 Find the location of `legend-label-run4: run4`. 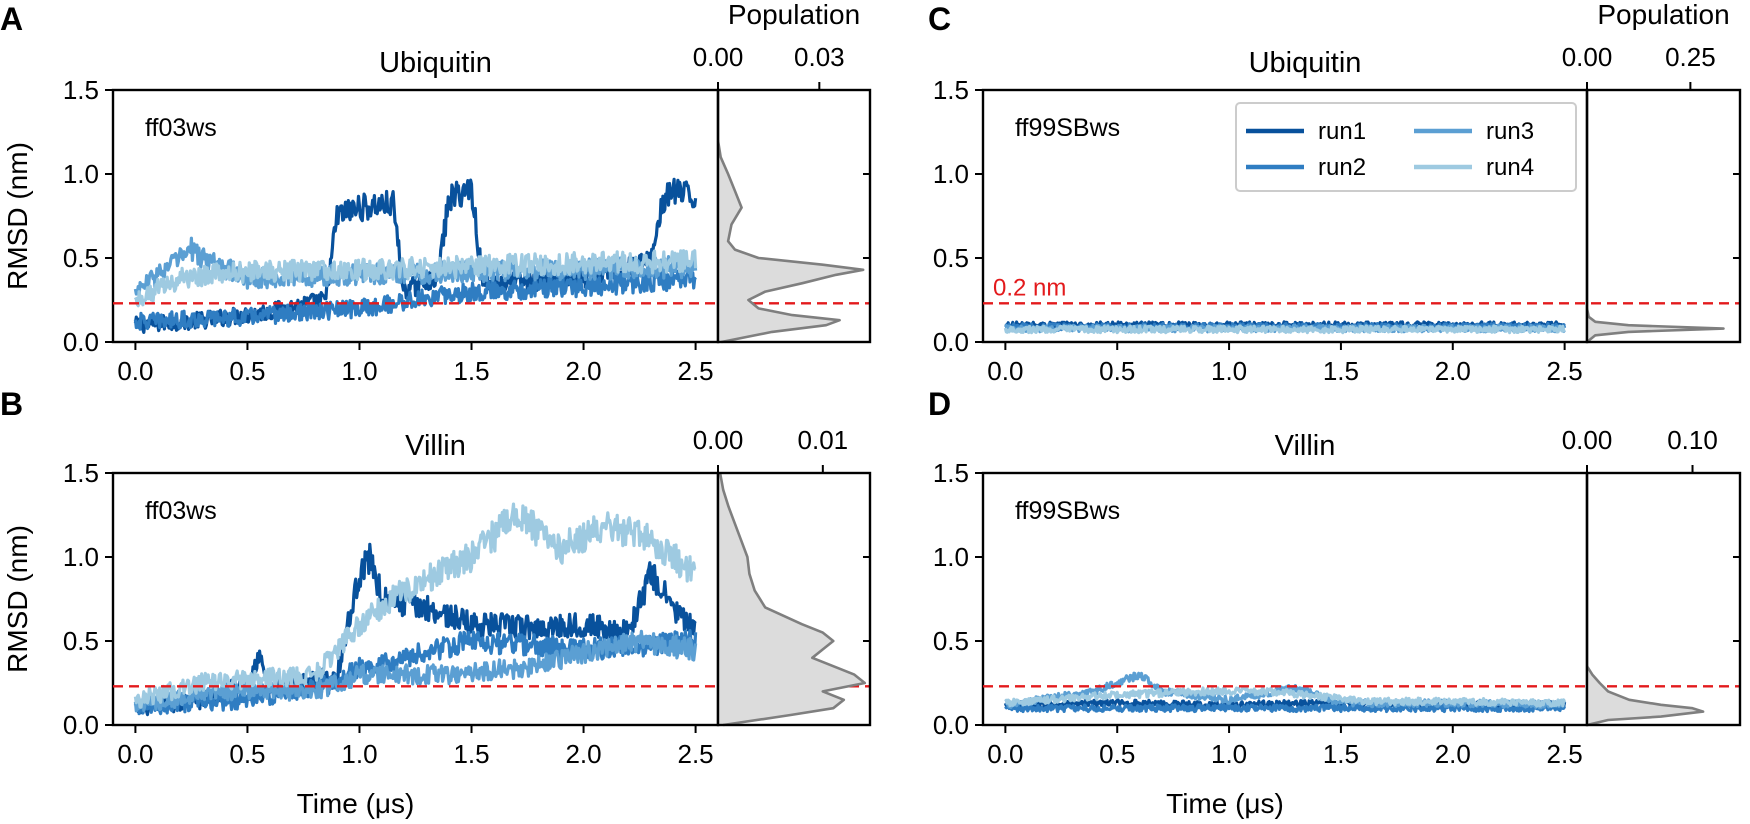

legend-label-run4: run4 is located at coordinates (1510, 167).